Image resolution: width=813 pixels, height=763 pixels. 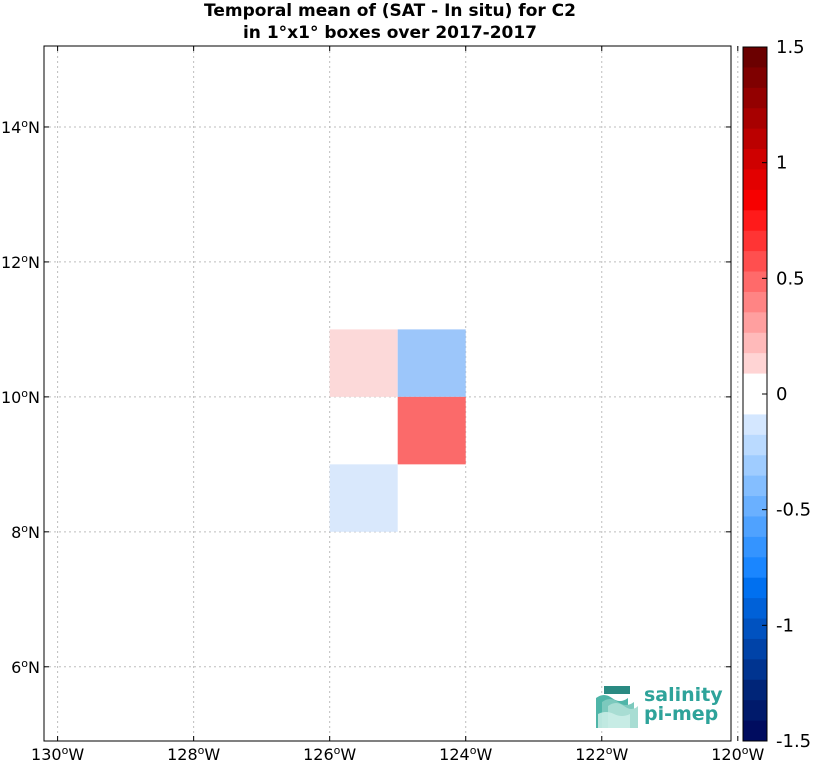 What do you see at coordinates (793, 741) in the screenshot?
I see `colorbar-tick-label: -1.5` at bounding box center [793, 741].